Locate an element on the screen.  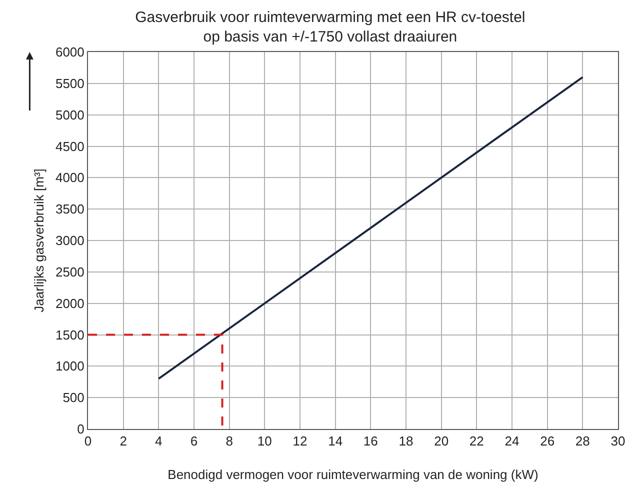
x-tick-label: 14 is located at coordinates (335, 441).